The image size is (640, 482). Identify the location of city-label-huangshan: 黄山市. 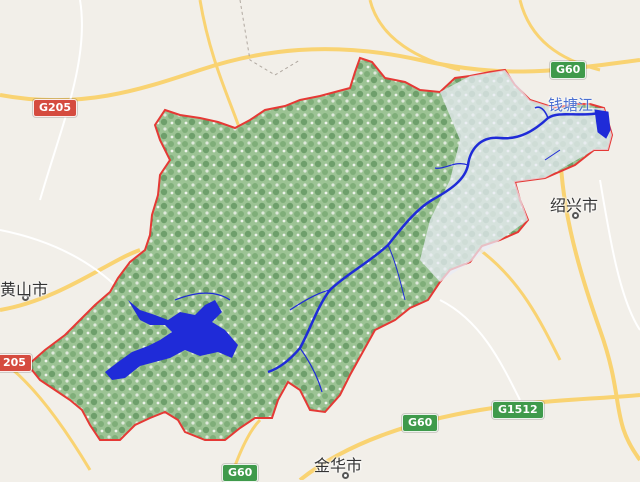
(24, 289).